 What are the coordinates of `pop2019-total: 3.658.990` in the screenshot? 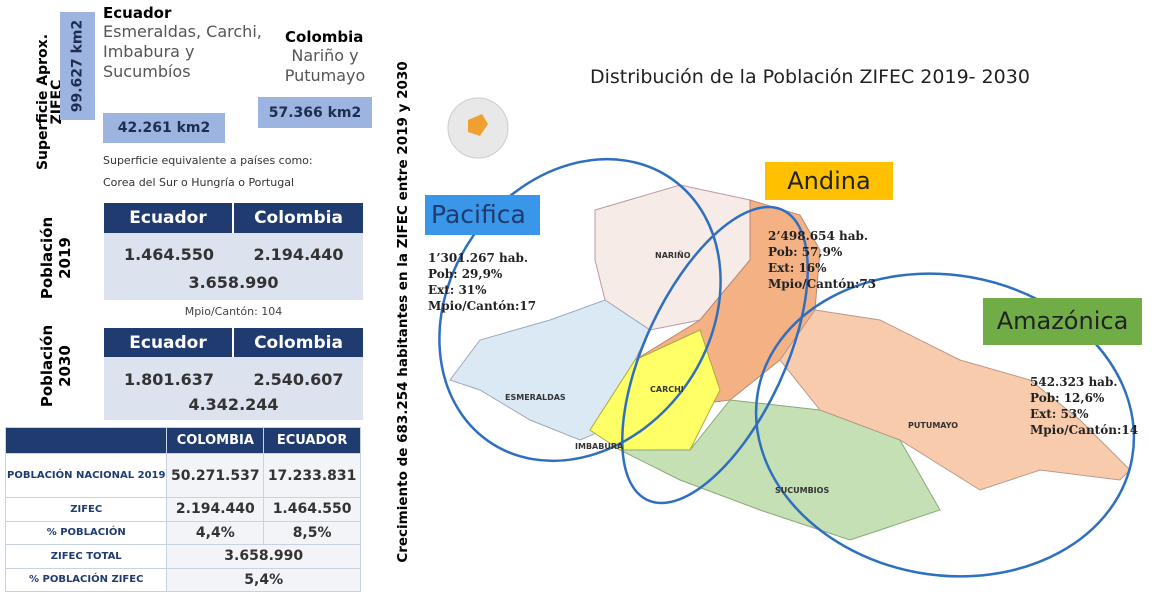 It's located at (233, 282).